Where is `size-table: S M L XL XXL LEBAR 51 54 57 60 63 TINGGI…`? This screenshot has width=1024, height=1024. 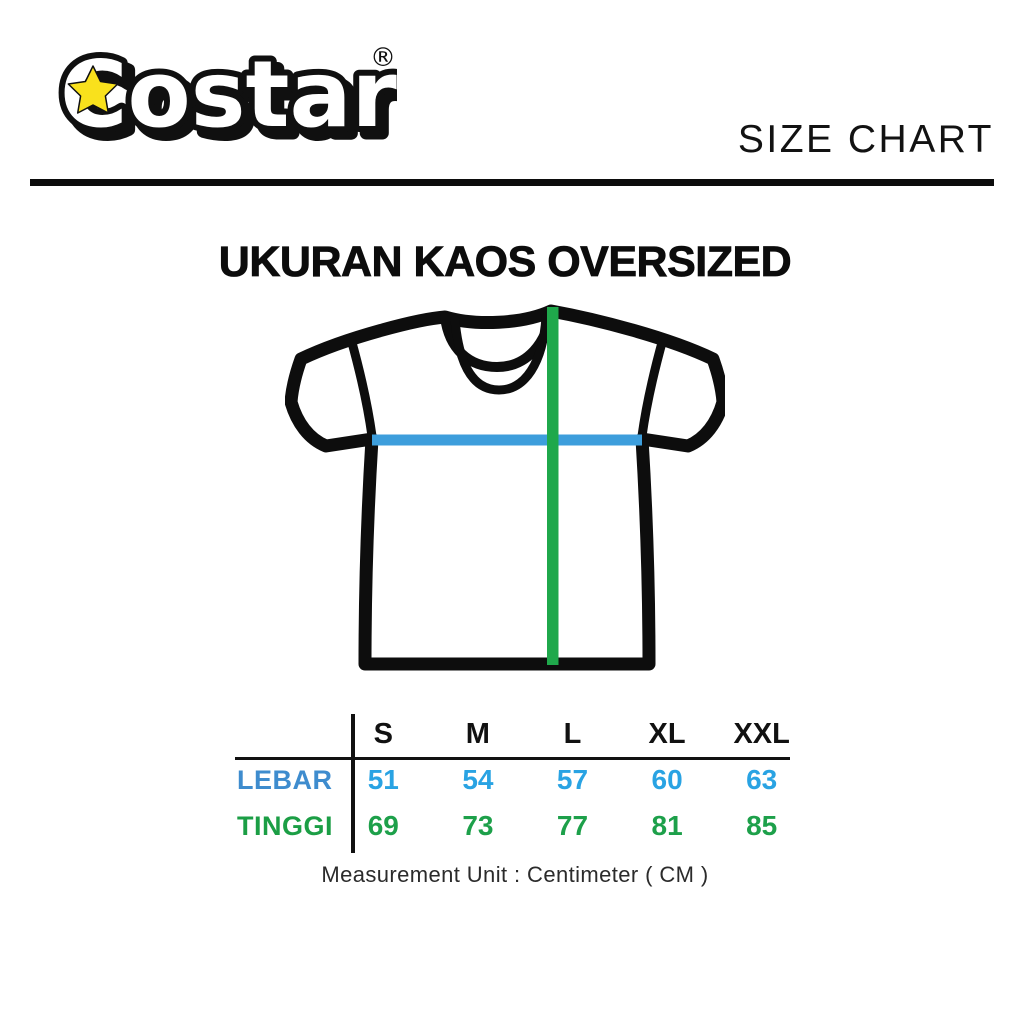
size-table: S M L XL XXL LEBAR 51 54 57 60 63 TINGGI… is located at coordinates (522, 783).